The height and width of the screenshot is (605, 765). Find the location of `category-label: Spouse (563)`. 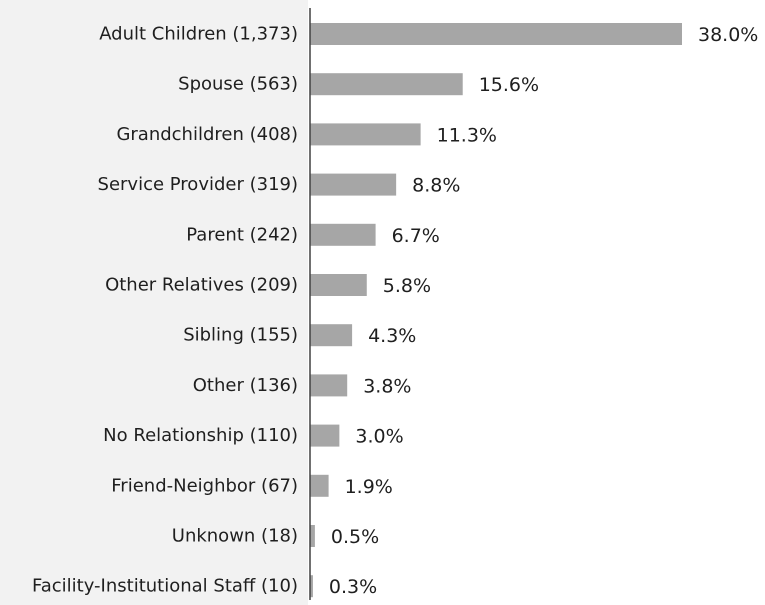

category-label: Spouse (563) is located at coordinates (238, 84).